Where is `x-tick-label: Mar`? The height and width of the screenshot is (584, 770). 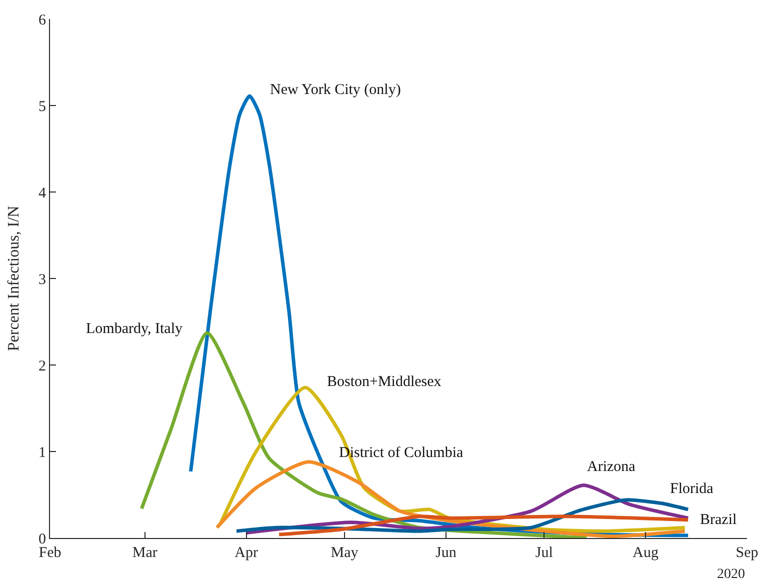
x-tick-label: Mar is located at coordinates (145, 553).